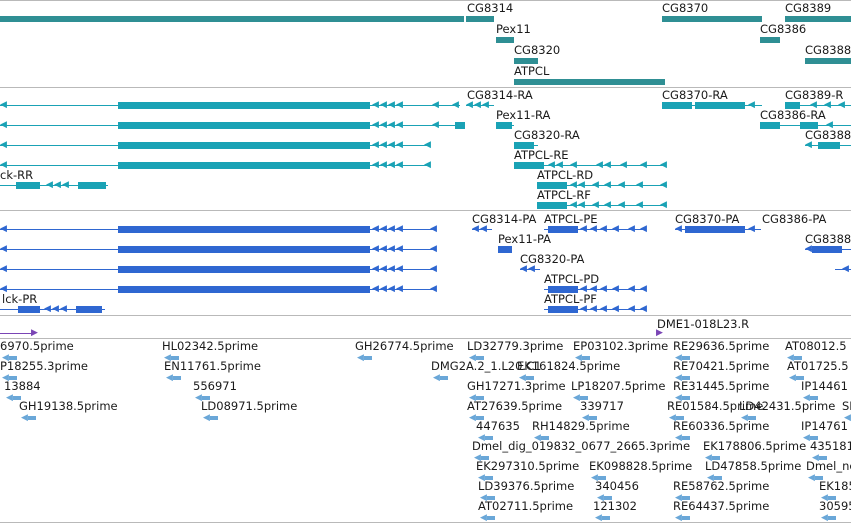 Image resolution: width=851 pixels, height=523 pixels. What do you see at coordinates (753, 466) in the screenshot?
I see `clone-label: LD47858.5prime` at bounding box center [753, 466].